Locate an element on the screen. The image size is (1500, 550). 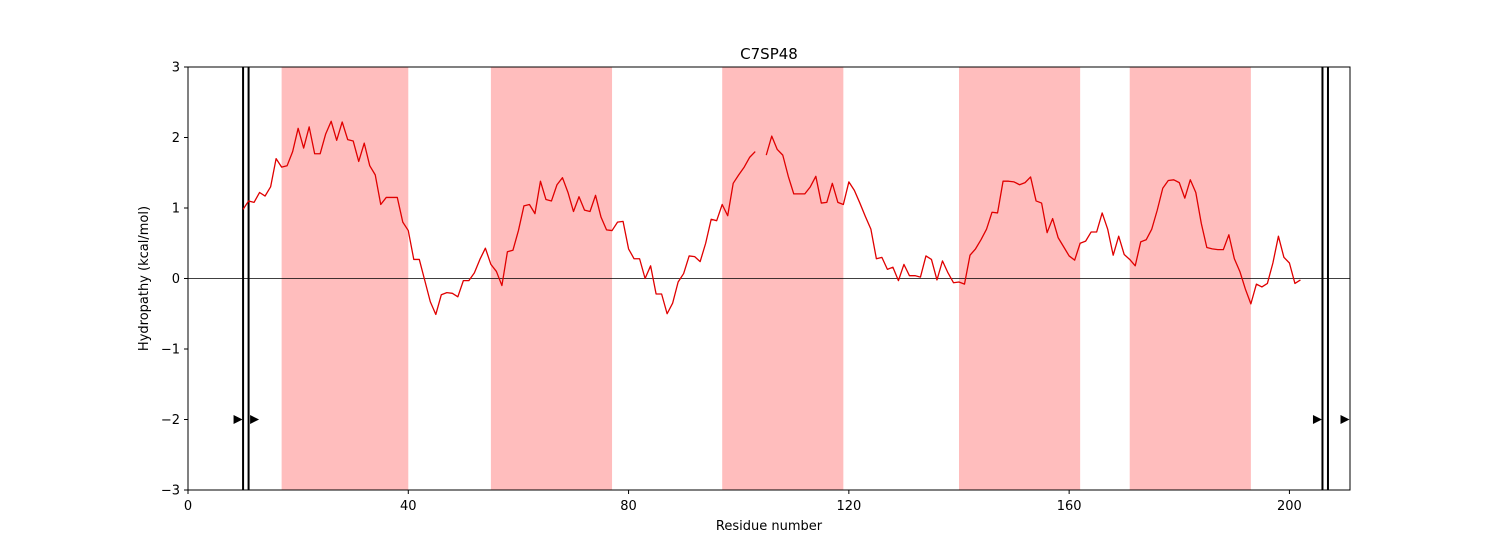
markers-layer is located at coordinates (791, 419).